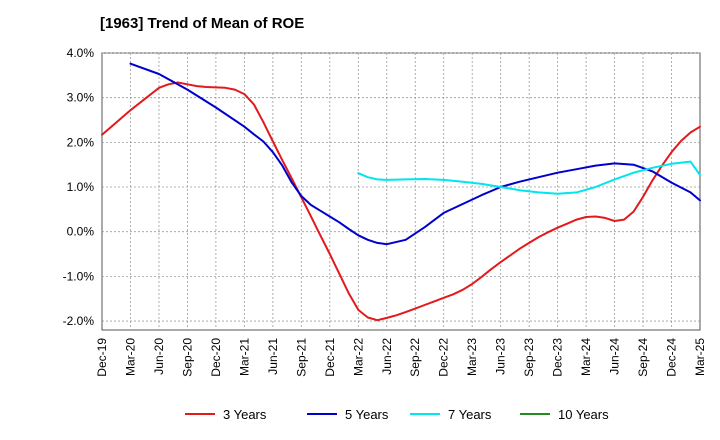 The height and width of the screenshot is (440, 720). I want to click on x-tick-label: Jun-24, so click(615, 356).